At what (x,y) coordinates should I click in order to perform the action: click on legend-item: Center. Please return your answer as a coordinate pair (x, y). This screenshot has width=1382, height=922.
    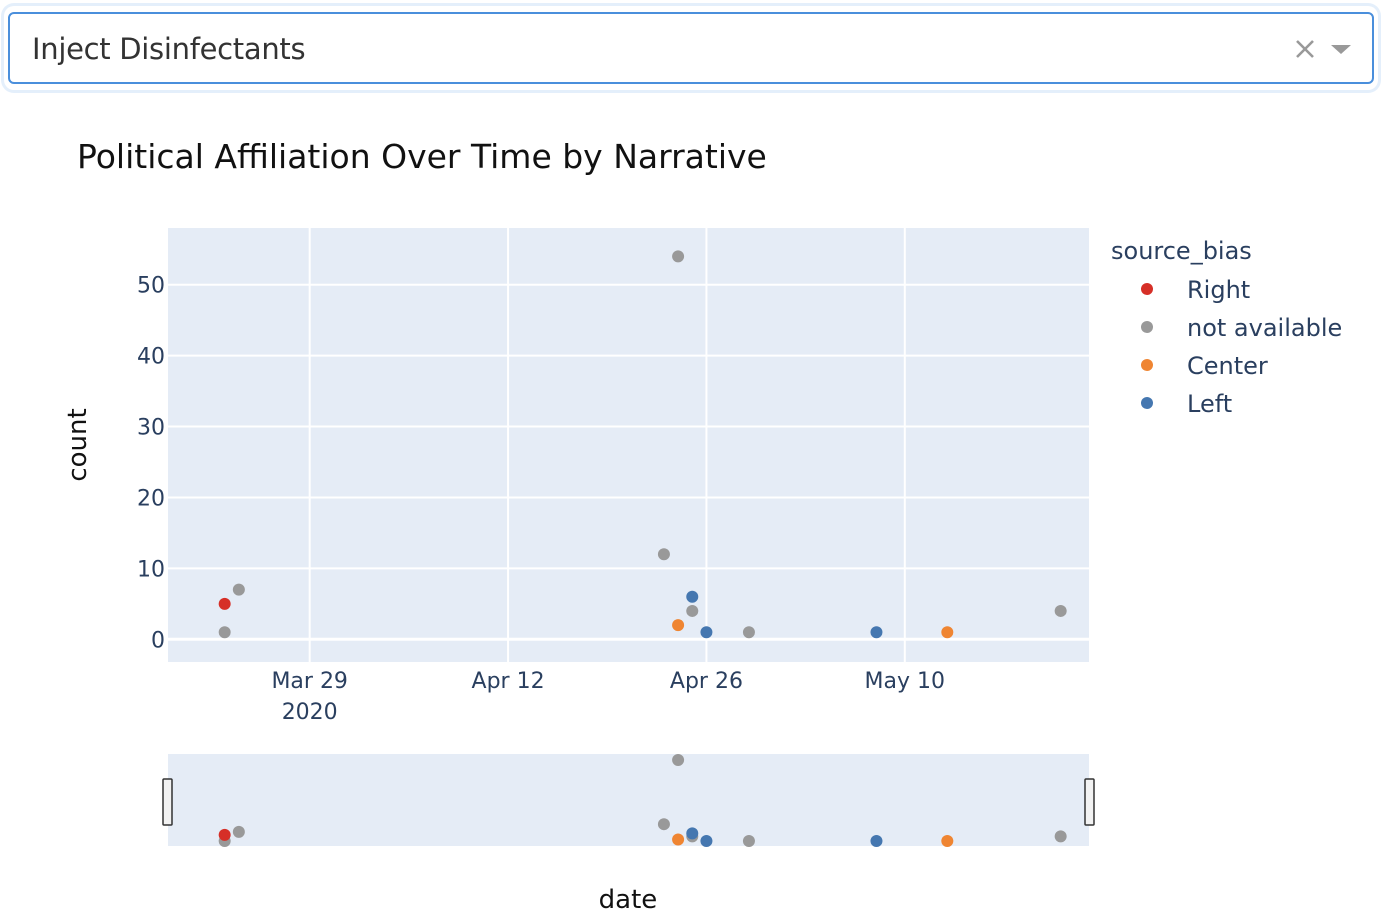
    Looking at the image, I should click on (1204, 366).